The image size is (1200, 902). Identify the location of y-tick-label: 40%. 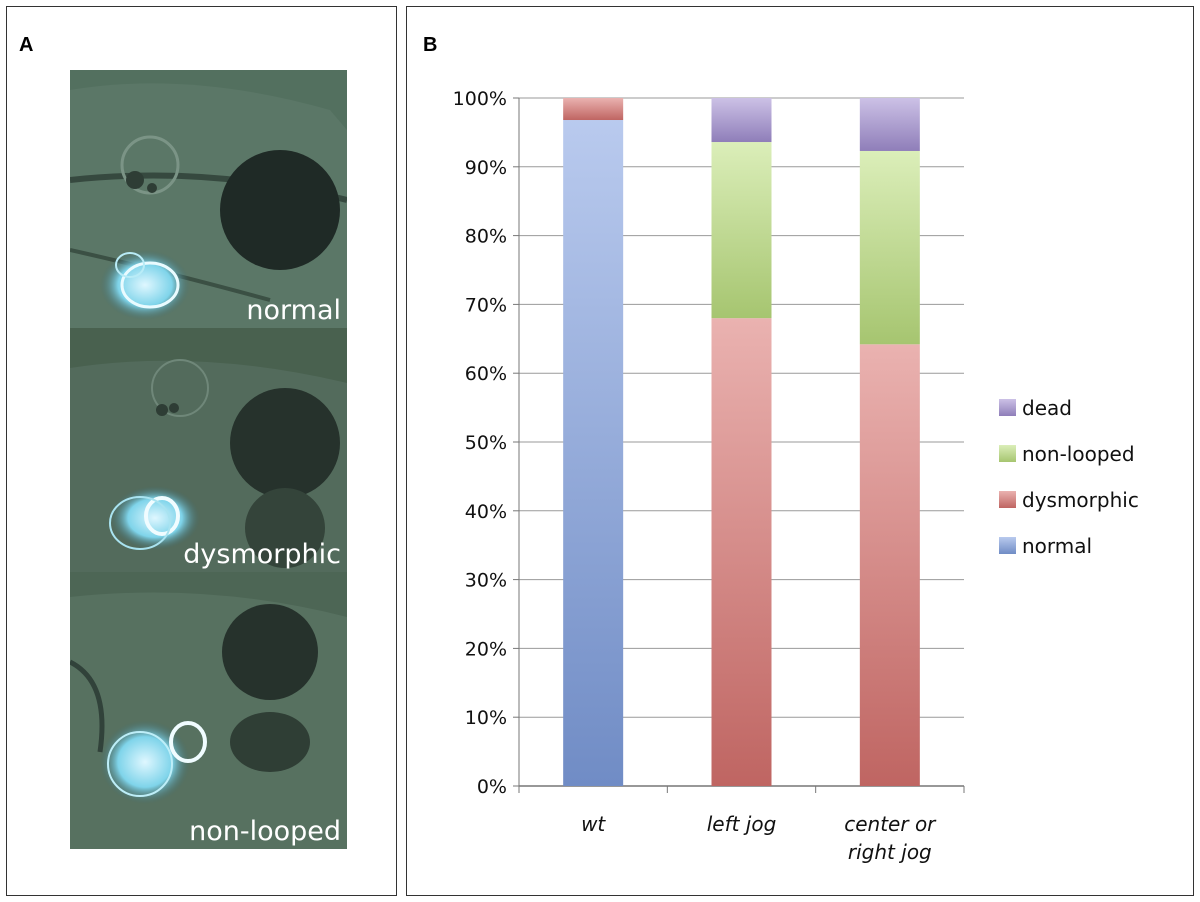
(486, 512).